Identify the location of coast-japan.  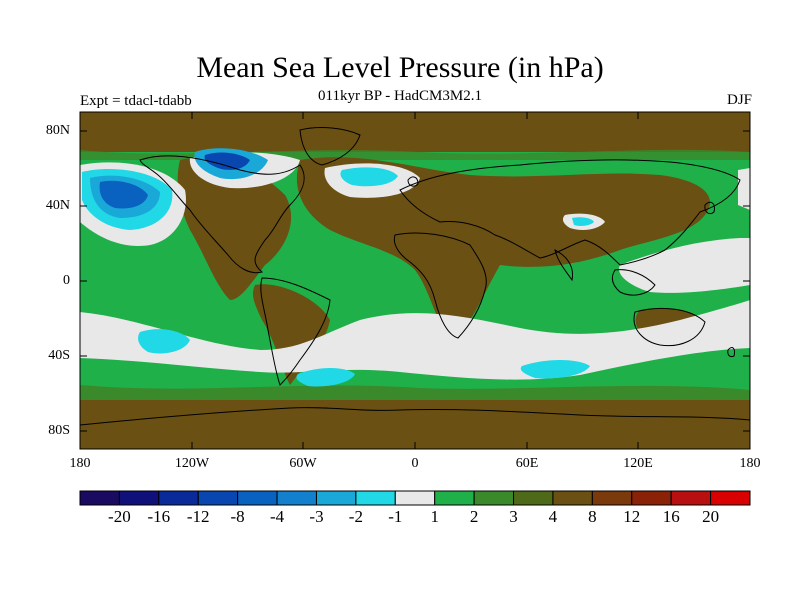
(709, 208).